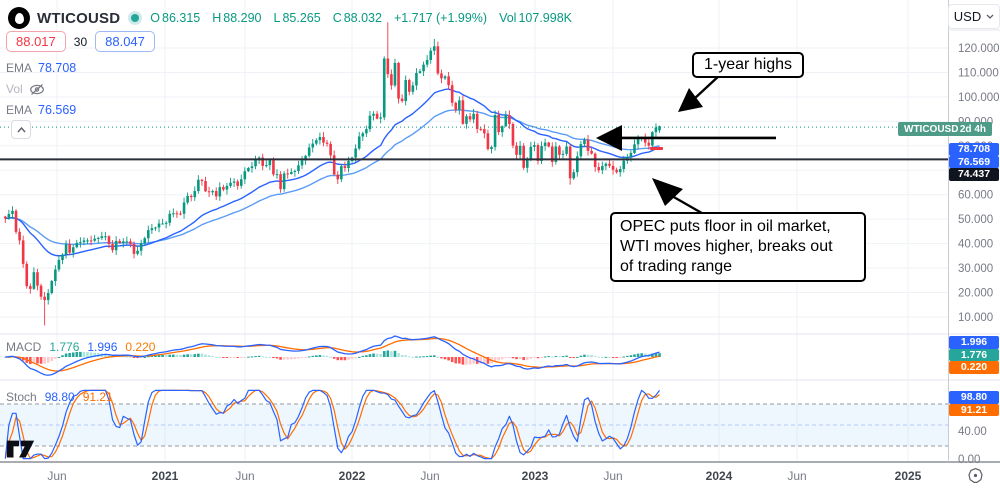 This screenshot has height=494, width=1000. What do you see at coordinates (21, 129) in the screenshot?
I see `pane-collapse-button` at bounding box center [21, 129].